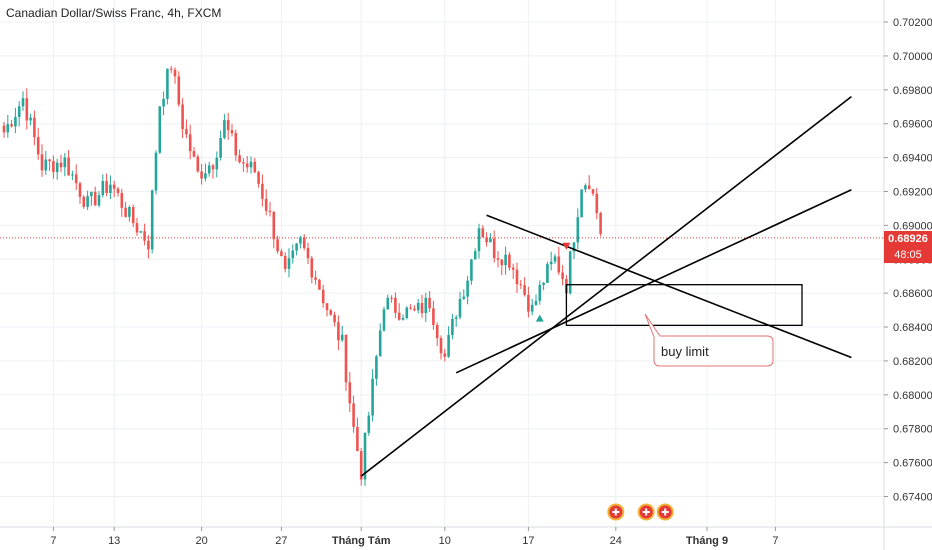  What do you see at coordinates (908, 239) in the screenshot?
I see `current-price-label: 0.68926` at bounding box center [908, 239].